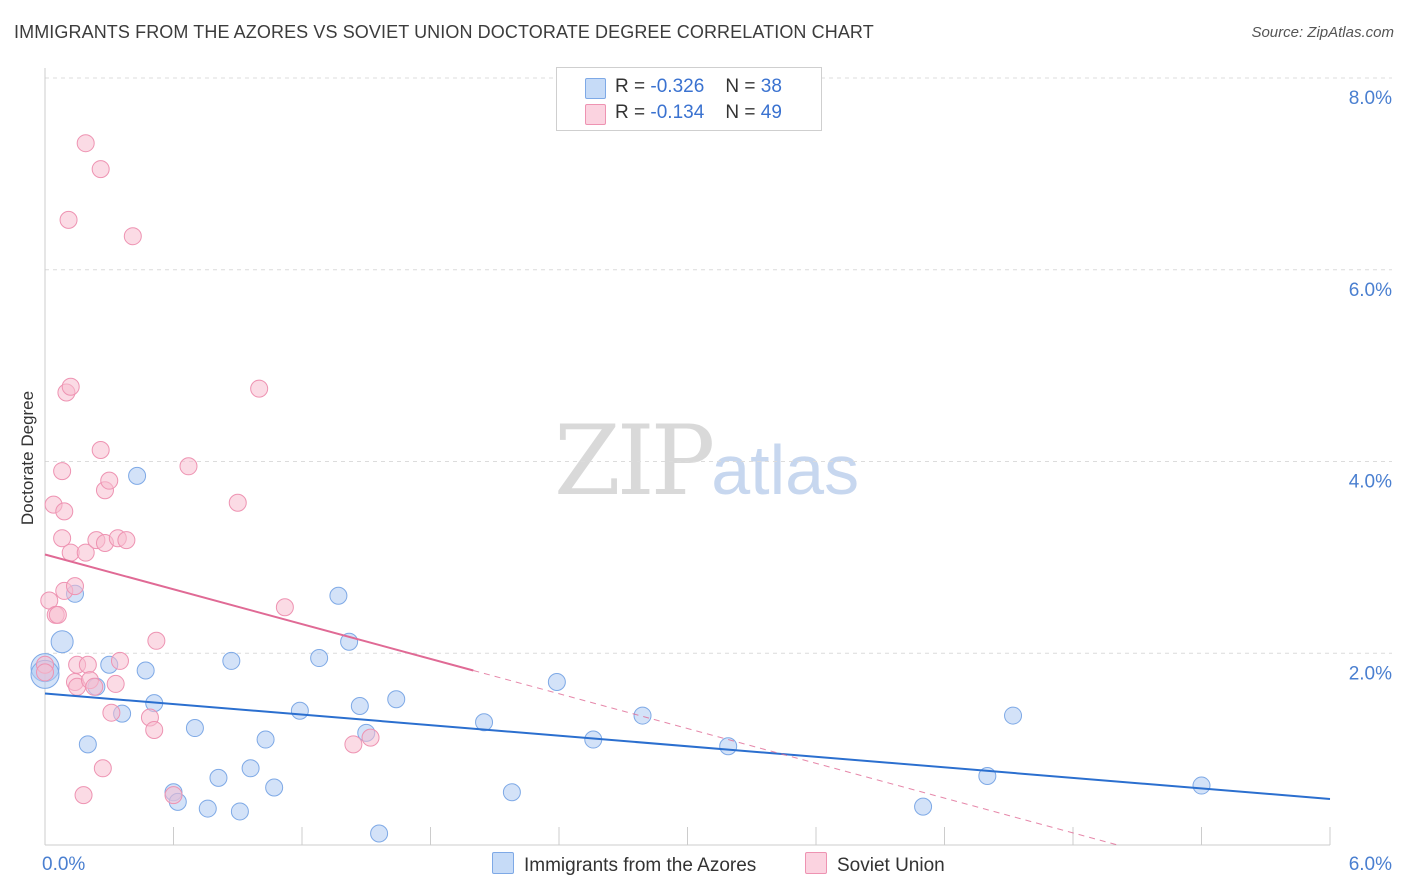  What do you see at coordinates (891, 865) in the screenshot?
I see `legend-label-soviet: Soviet Union` at bounding box center [891, 865].